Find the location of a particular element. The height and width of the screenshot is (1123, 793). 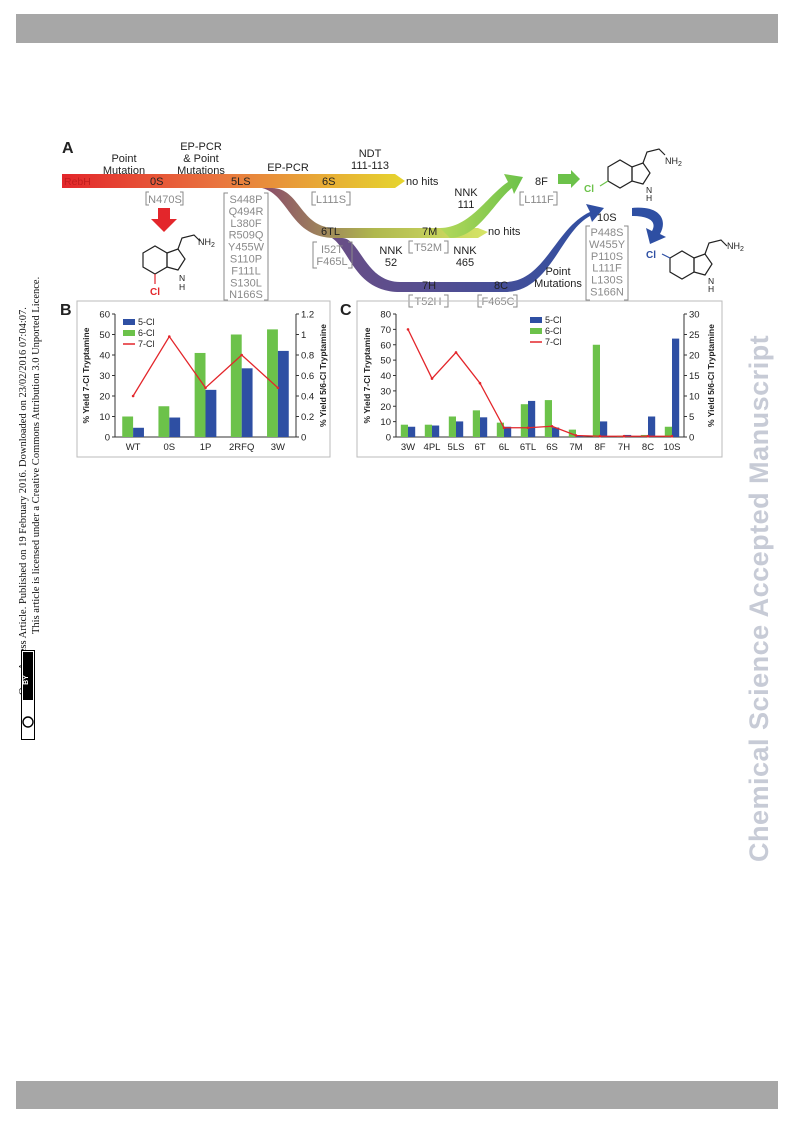

mutation-10s: L111F is located at coordinates (607, 269).